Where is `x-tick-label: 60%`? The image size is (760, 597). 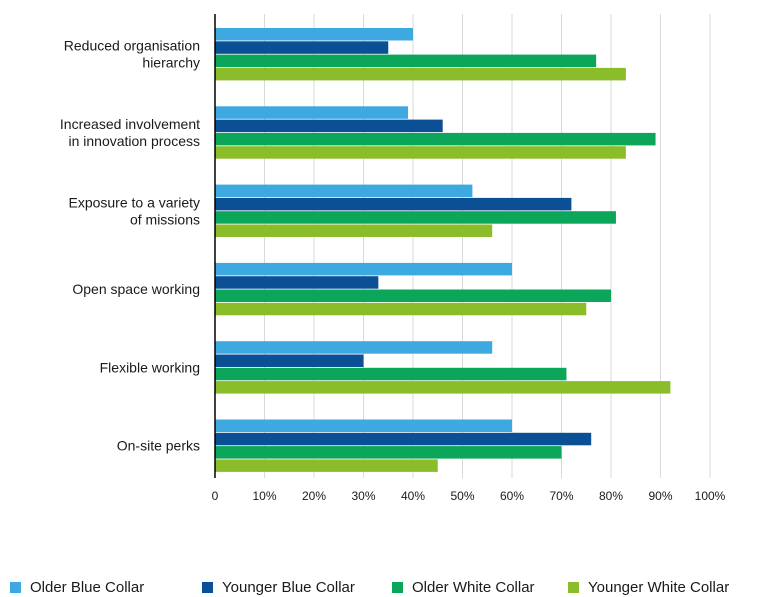 x-tick-label: 60% is located at coordinates (512, 496).